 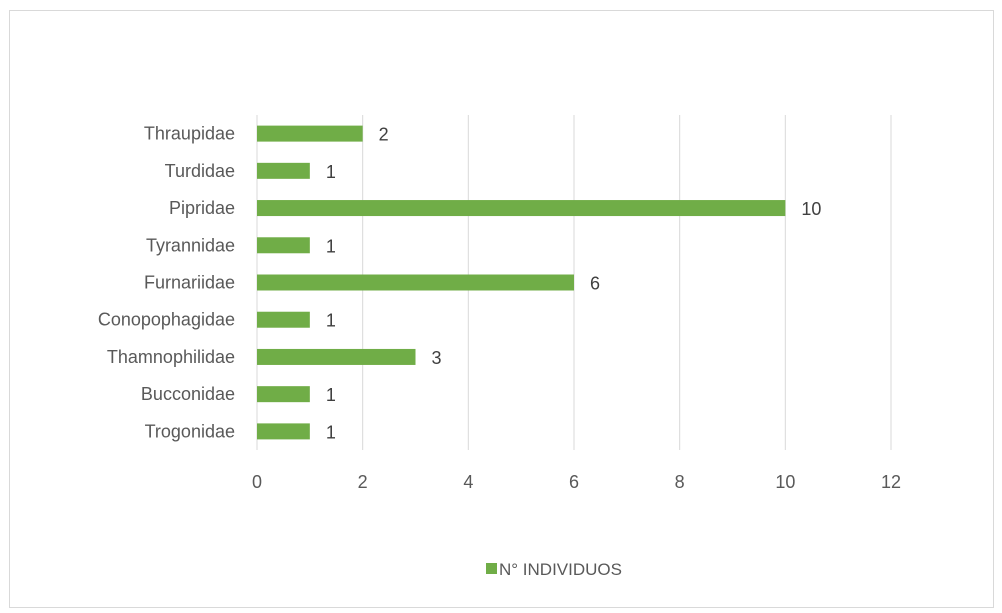 I want to click on category-label: Bucconidae, so click(x=188, y=394).